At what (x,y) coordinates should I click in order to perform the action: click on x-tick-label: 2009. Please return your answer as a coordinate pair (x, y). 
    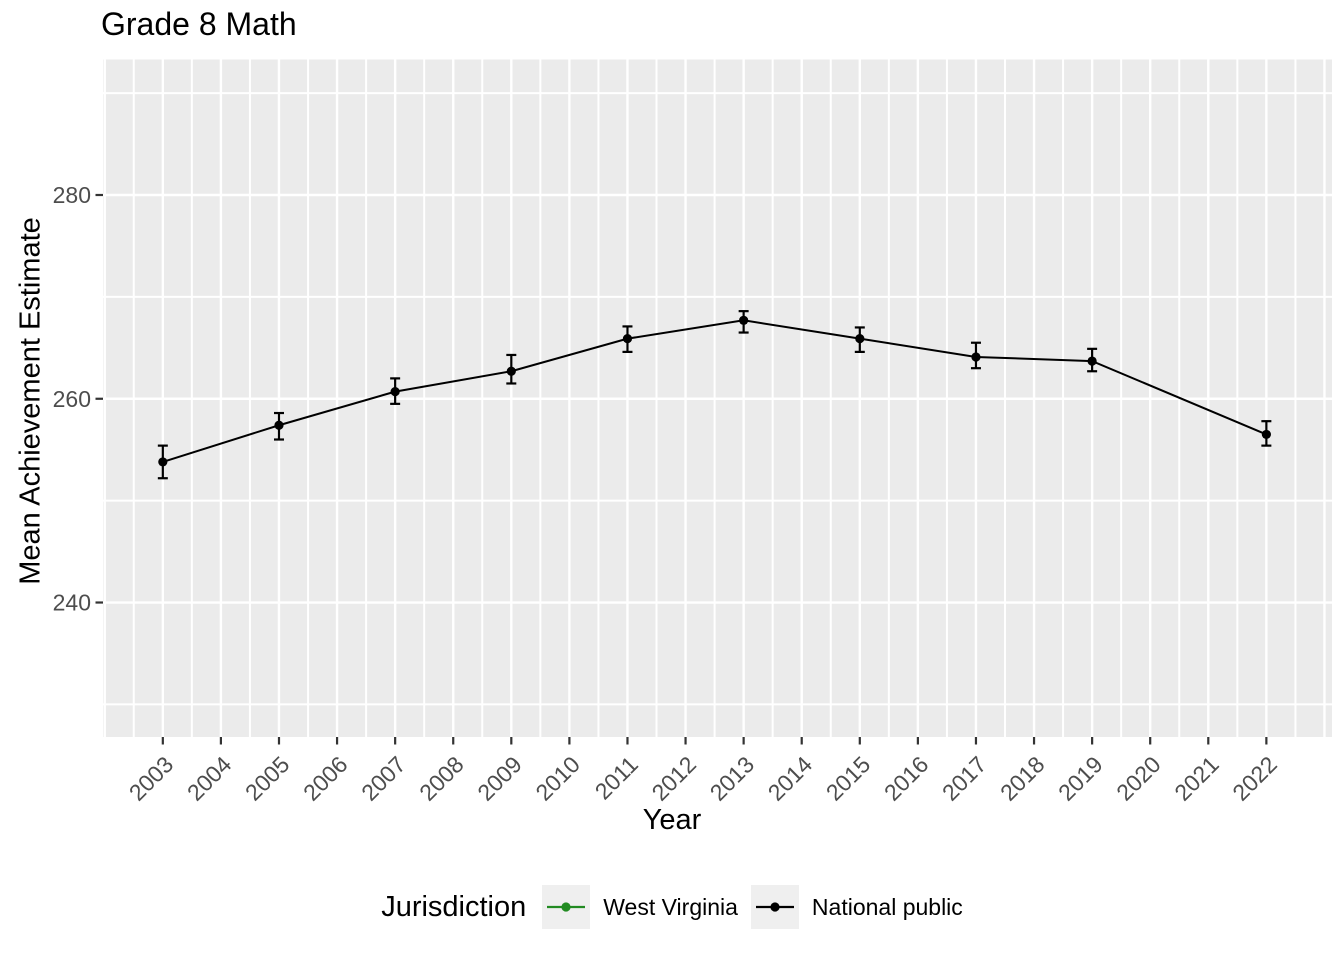
    Looking at the image, I should click on (499, 778).